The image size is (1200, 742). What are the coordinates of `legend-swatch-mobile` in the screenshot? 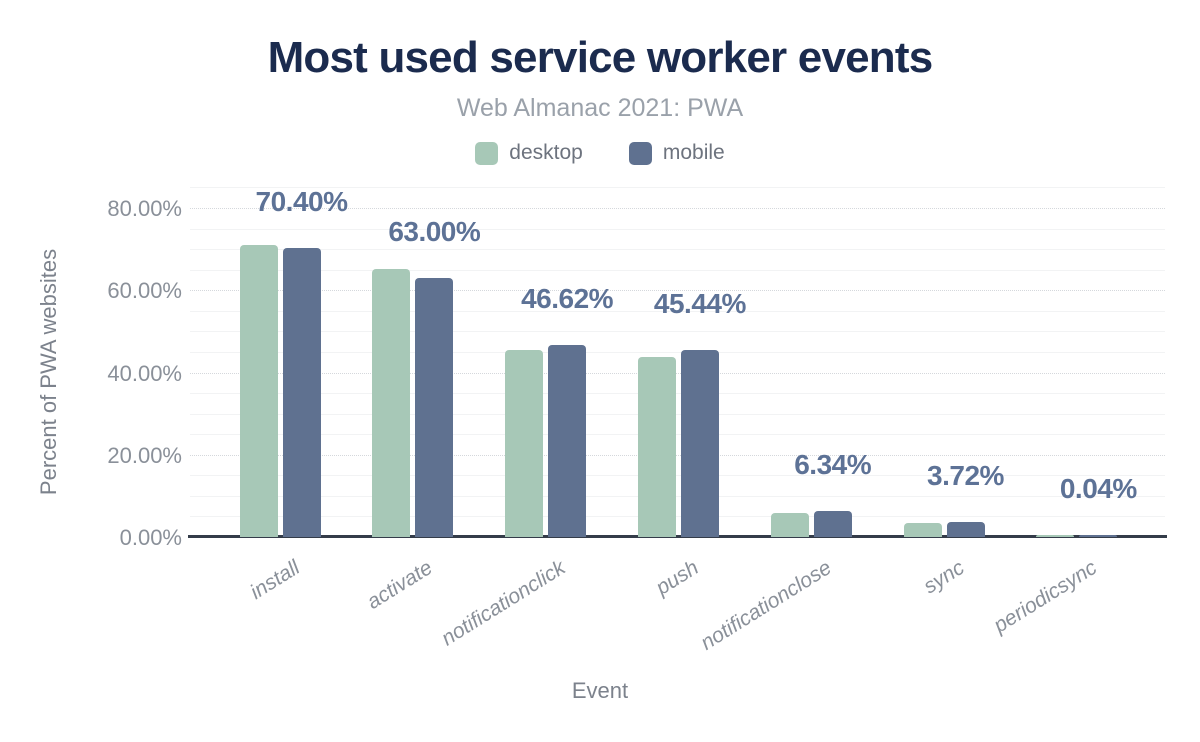 It's located at (640, 153).